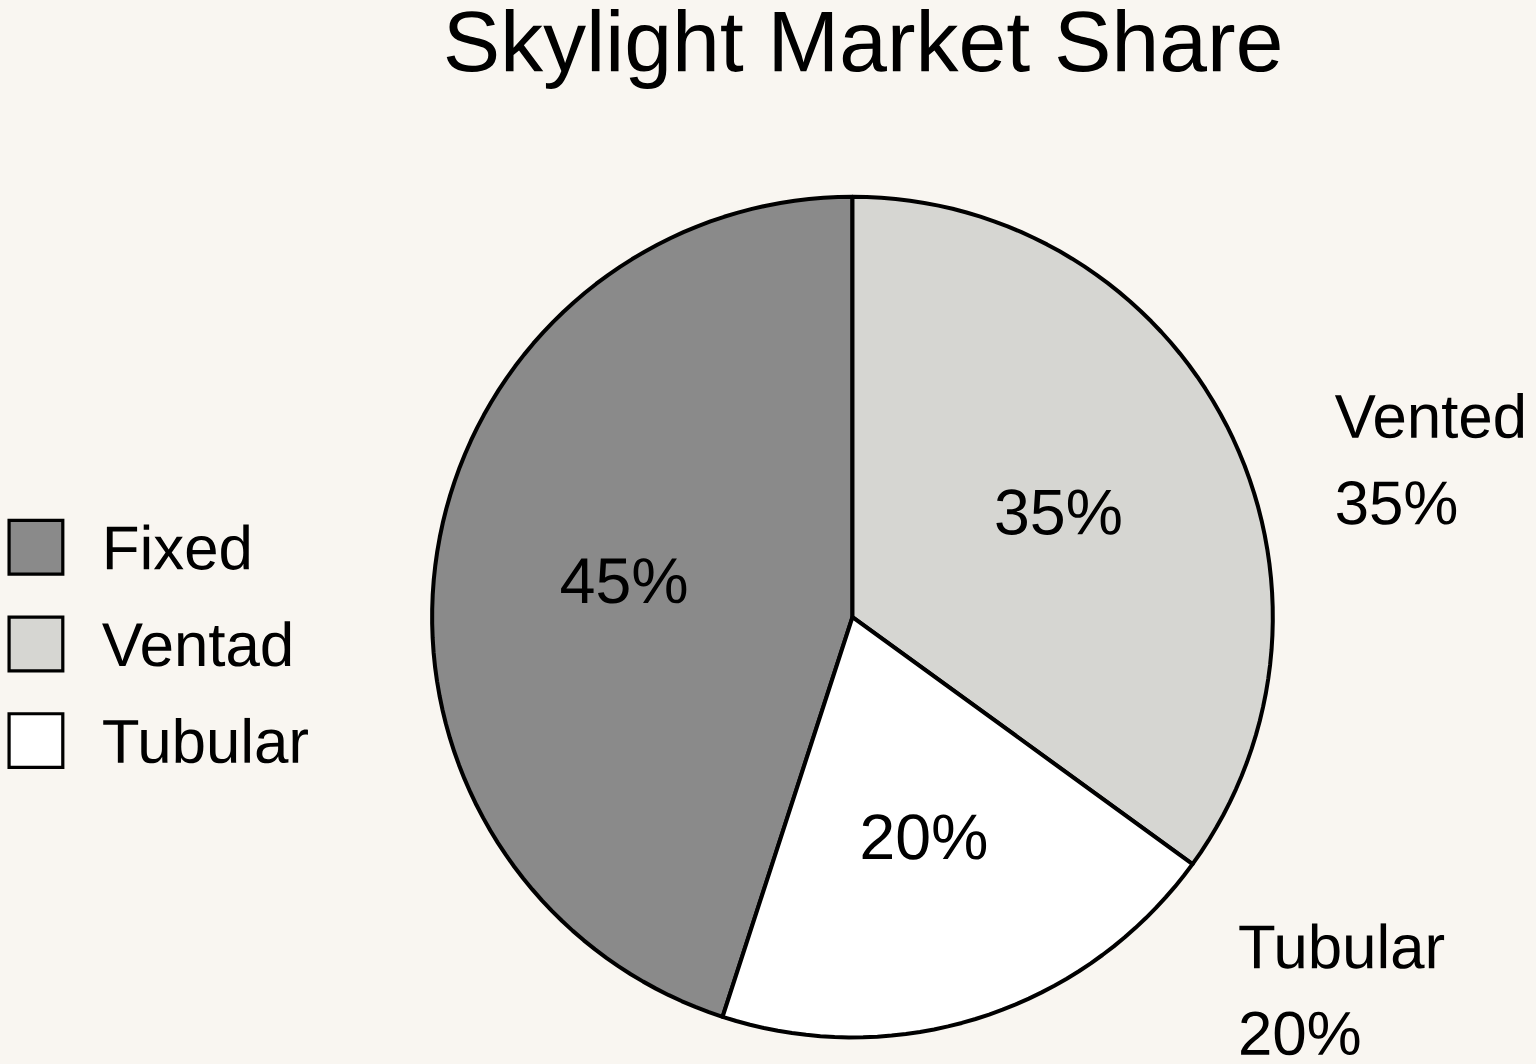 This screenshot has height=1064, width=1536. I want to click on text: 35%, so click(1397, 502).